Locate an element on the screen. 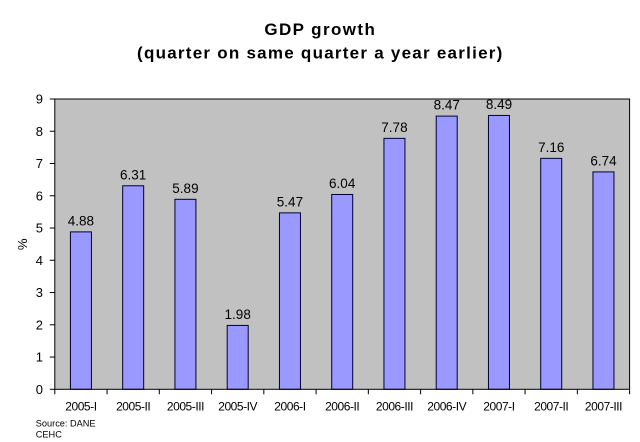 This screenshot has width=640, height=442. svg-text: 6 is located at coordinates (39, 195).